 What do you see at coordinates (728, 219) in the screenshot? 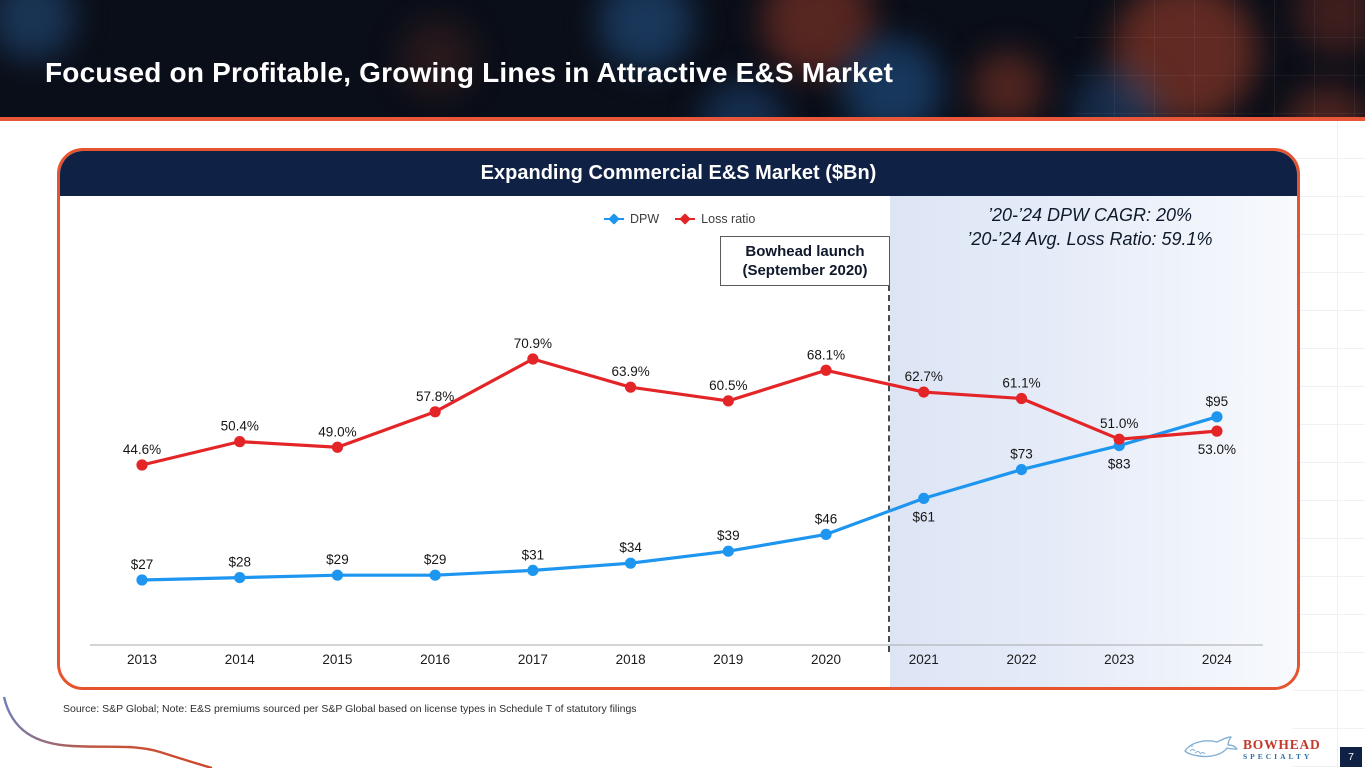
I see `legend-label-loss-ratio: Loss ratio` at bounding box center [728, 219].